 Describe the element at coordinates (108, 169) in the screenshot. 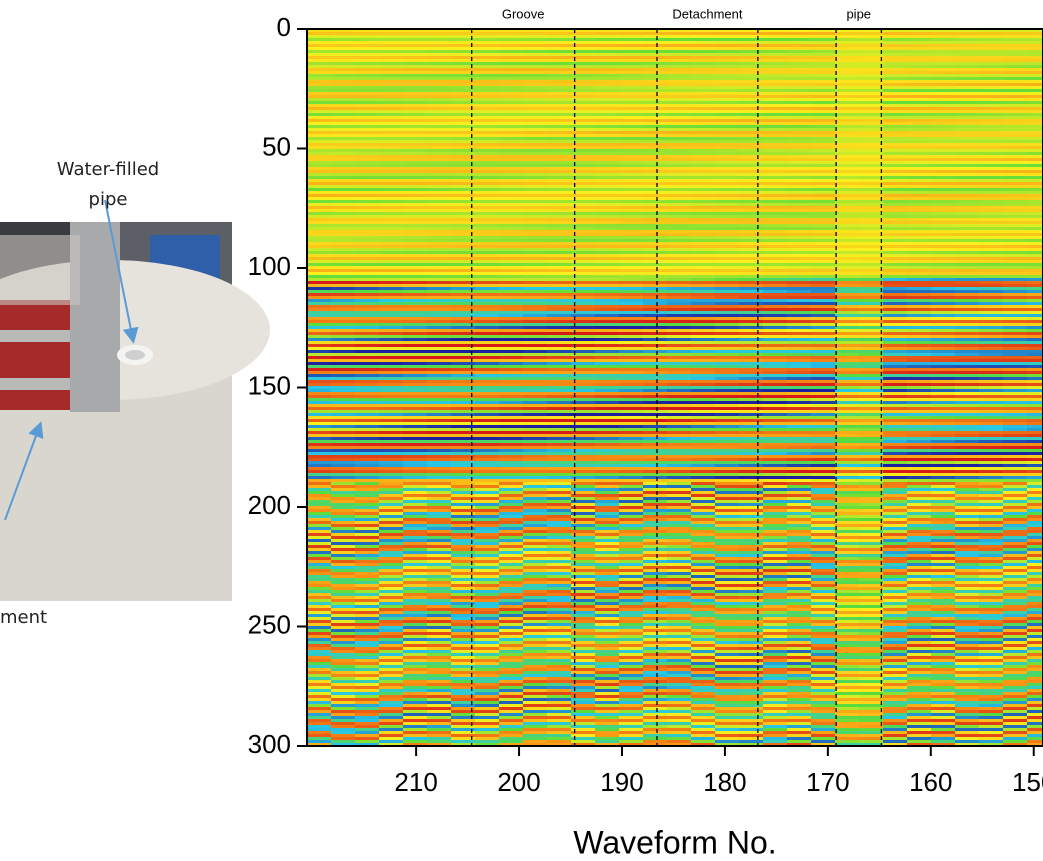

I see `photo-label: Water-filled` at that location.